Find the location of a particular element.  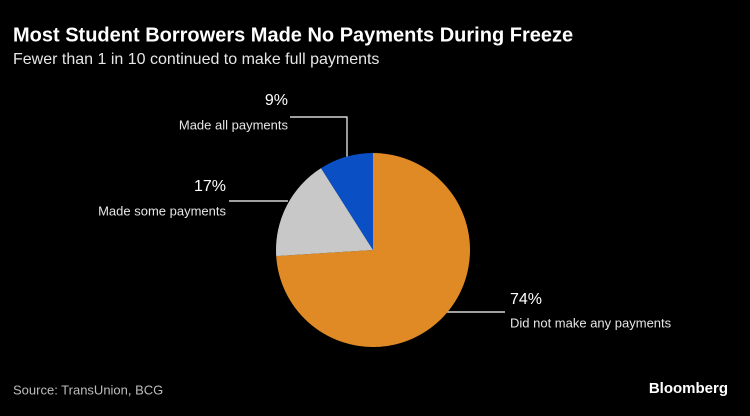

value-label: 17% is located at coordinates (210, 186).